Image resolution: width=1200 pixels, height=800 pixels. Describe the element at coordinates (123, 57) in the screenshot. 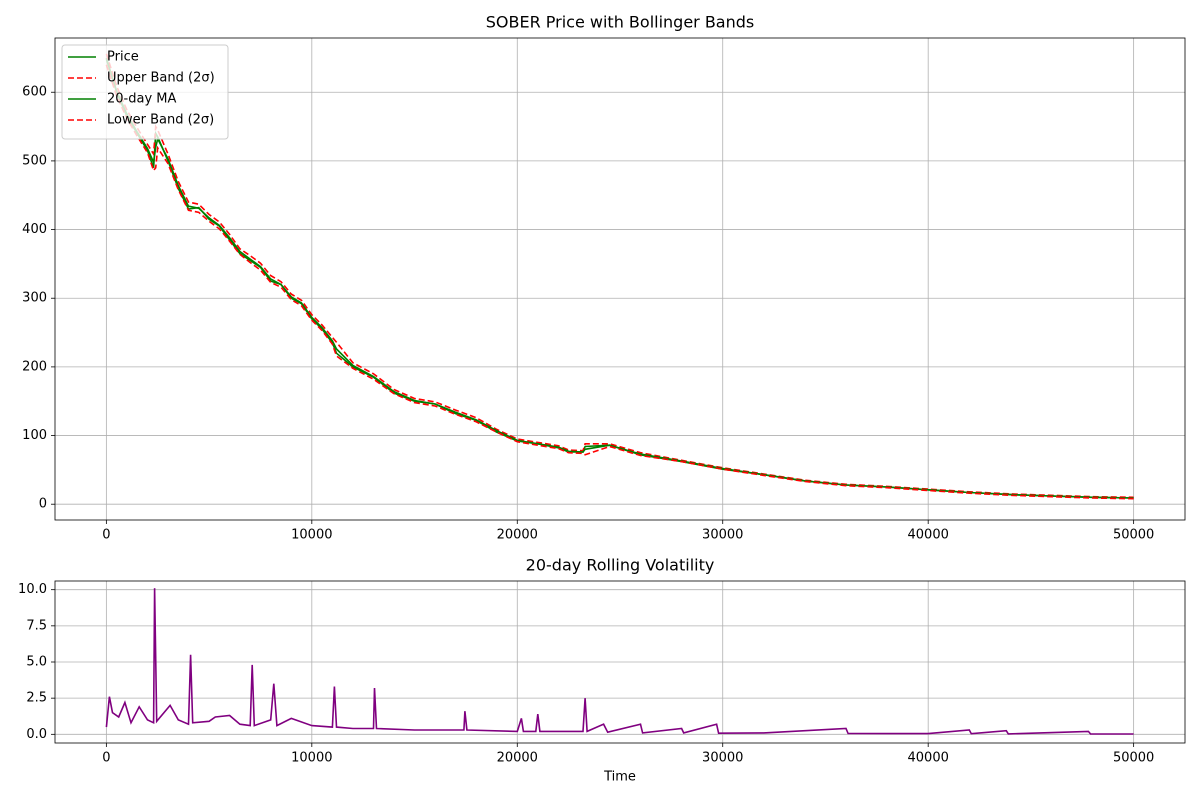

I see `legend-label: Price` at that location.